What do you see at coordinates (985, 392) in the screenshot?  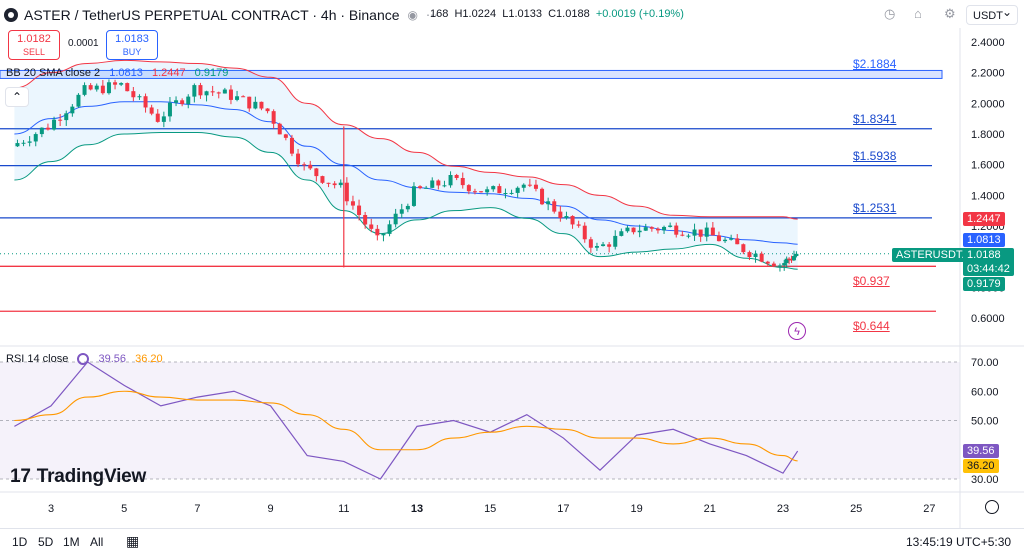 I see `rsi-tick-label: 60.00` at bounding box center [985, 392].